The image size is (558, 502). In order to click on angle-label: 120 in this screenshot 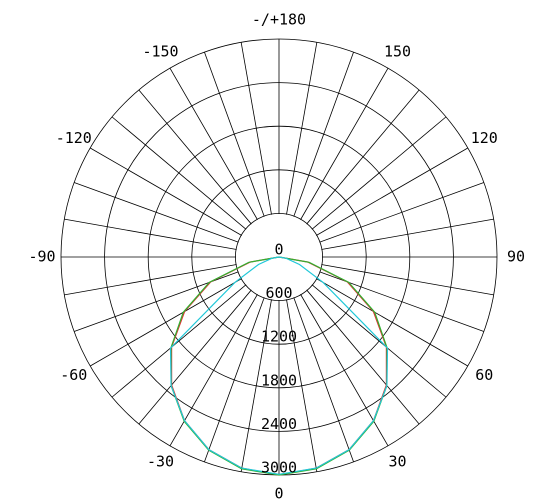, I will do `click(484, 138)`.